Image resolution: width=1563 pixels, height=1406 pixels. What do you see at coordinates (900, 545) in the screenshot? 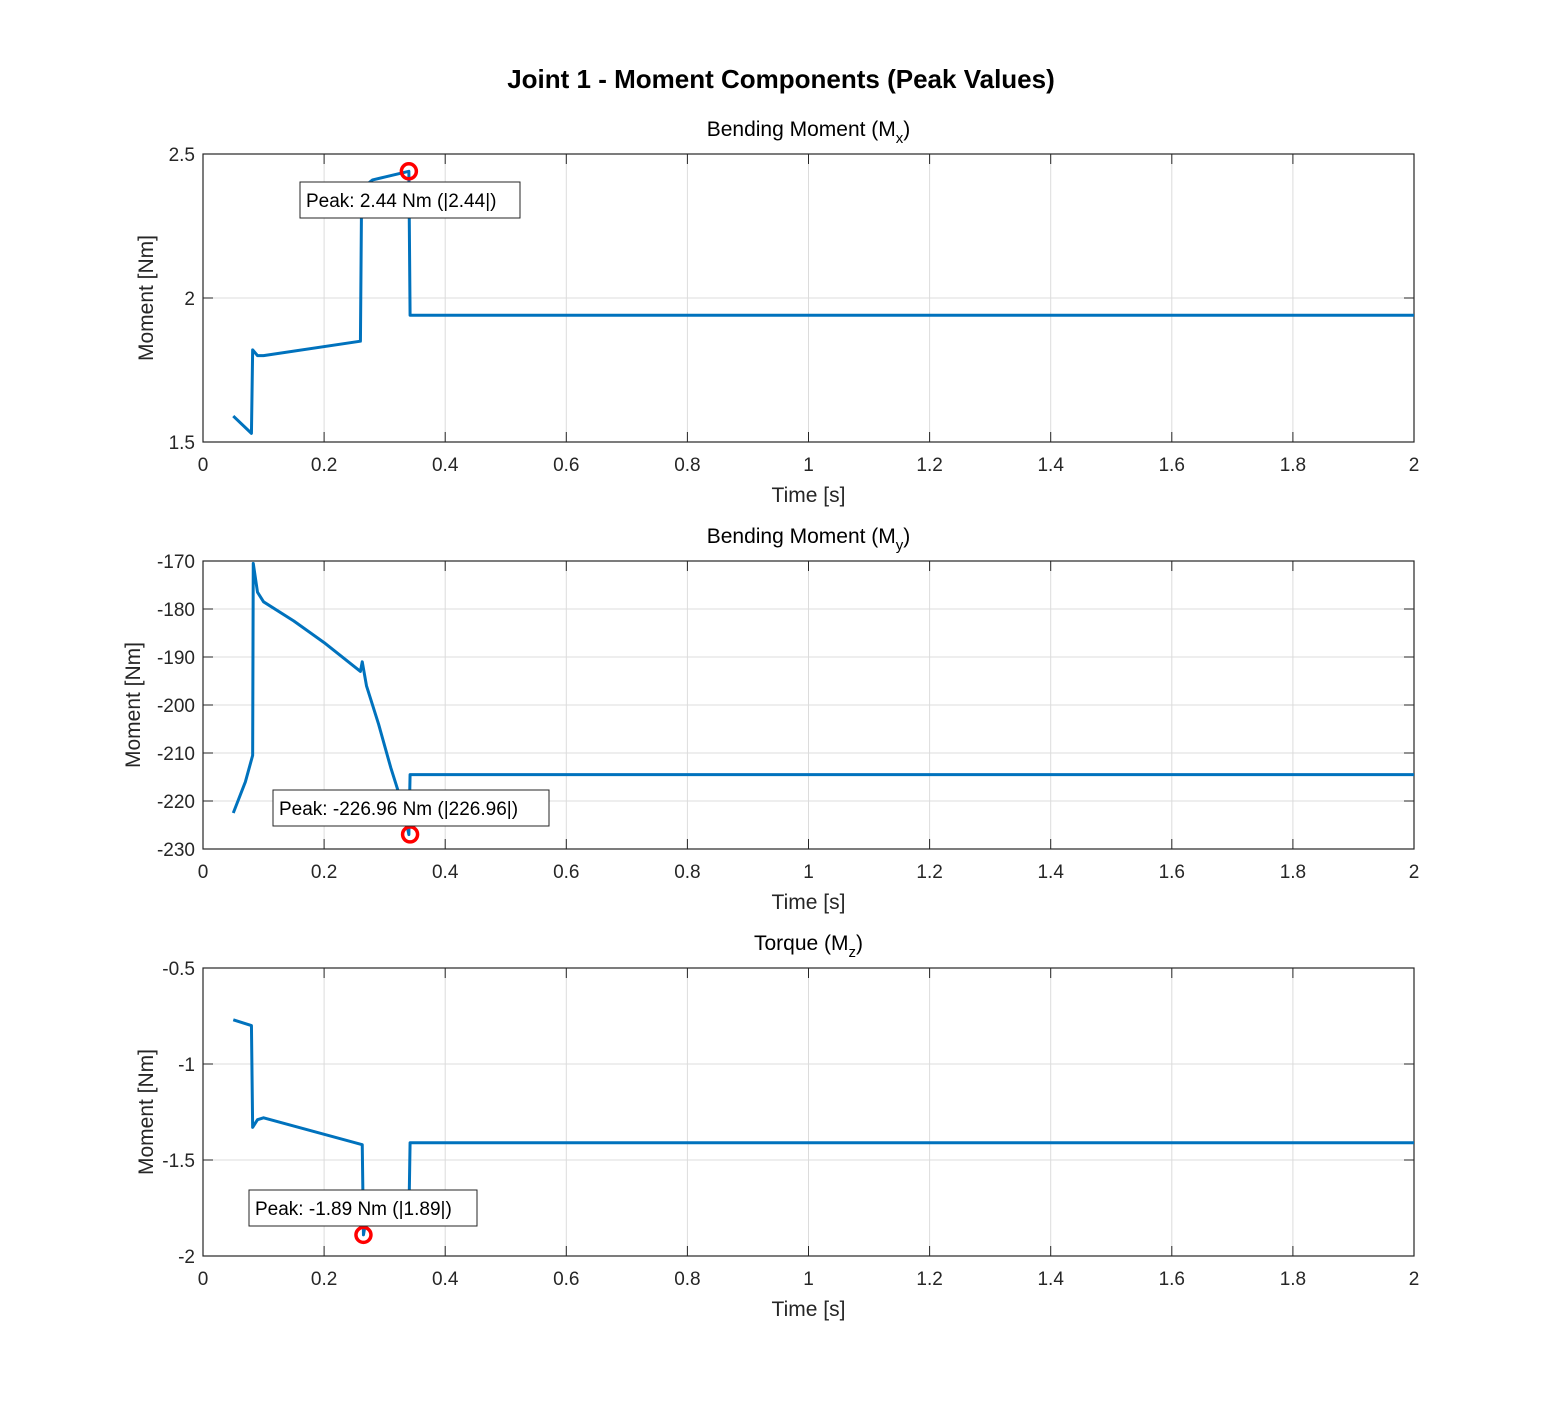
I see `subplot-title-subscript: y` at bounding box center [900, 545].